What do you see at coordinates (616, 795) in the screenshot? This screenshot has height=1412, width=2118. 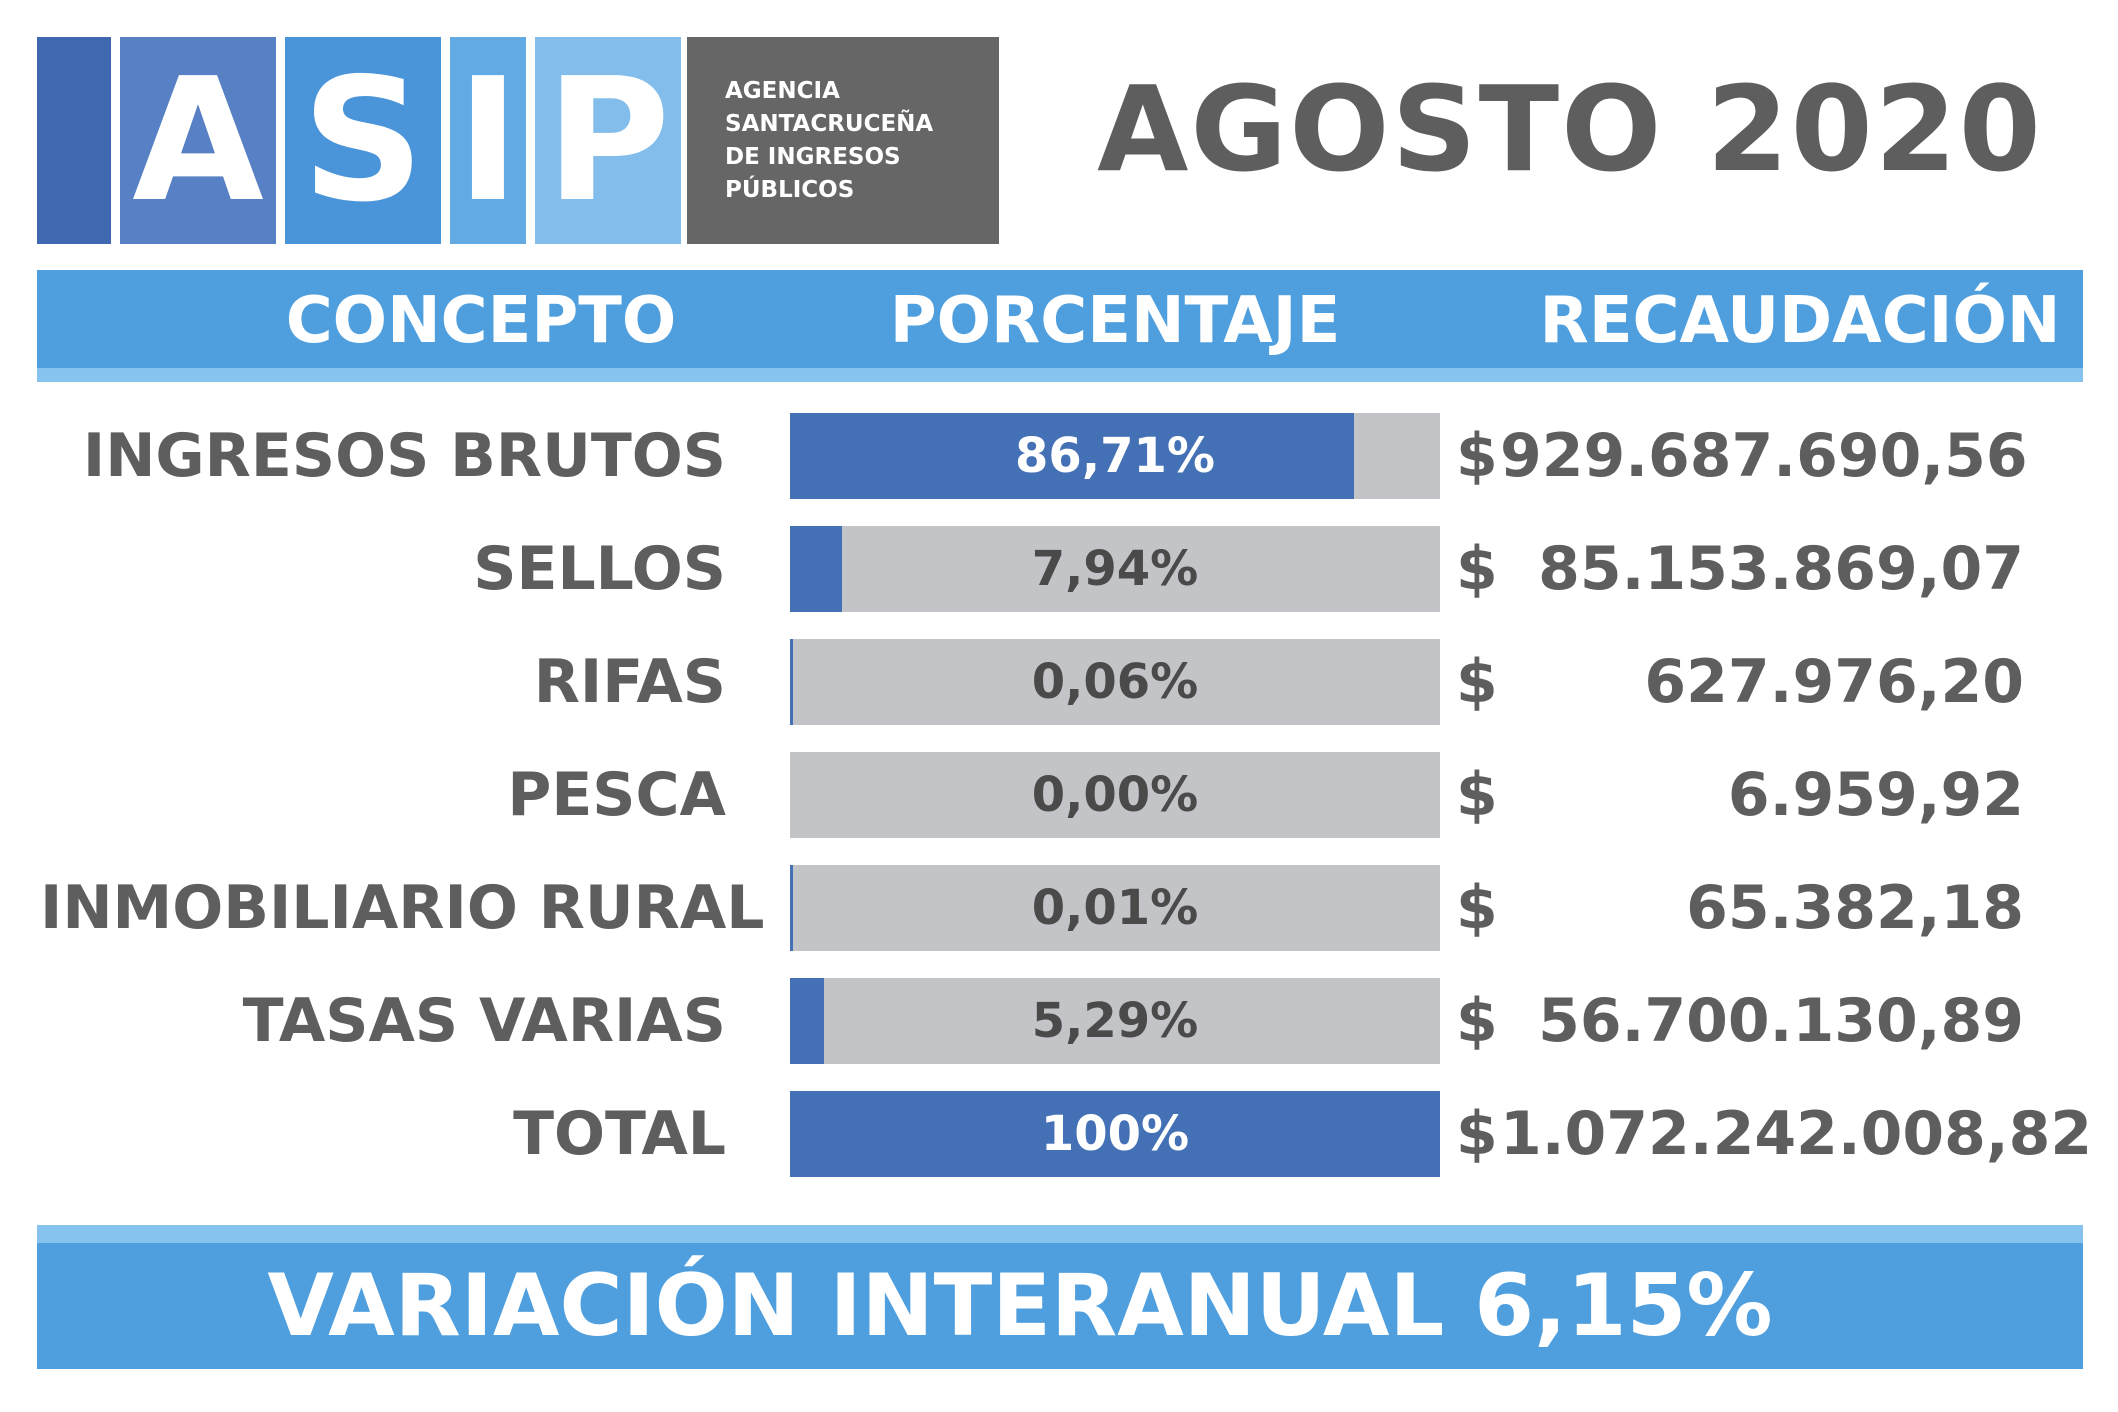 I see `row-concept-label: PESCA` at bounding box center [616, 795].